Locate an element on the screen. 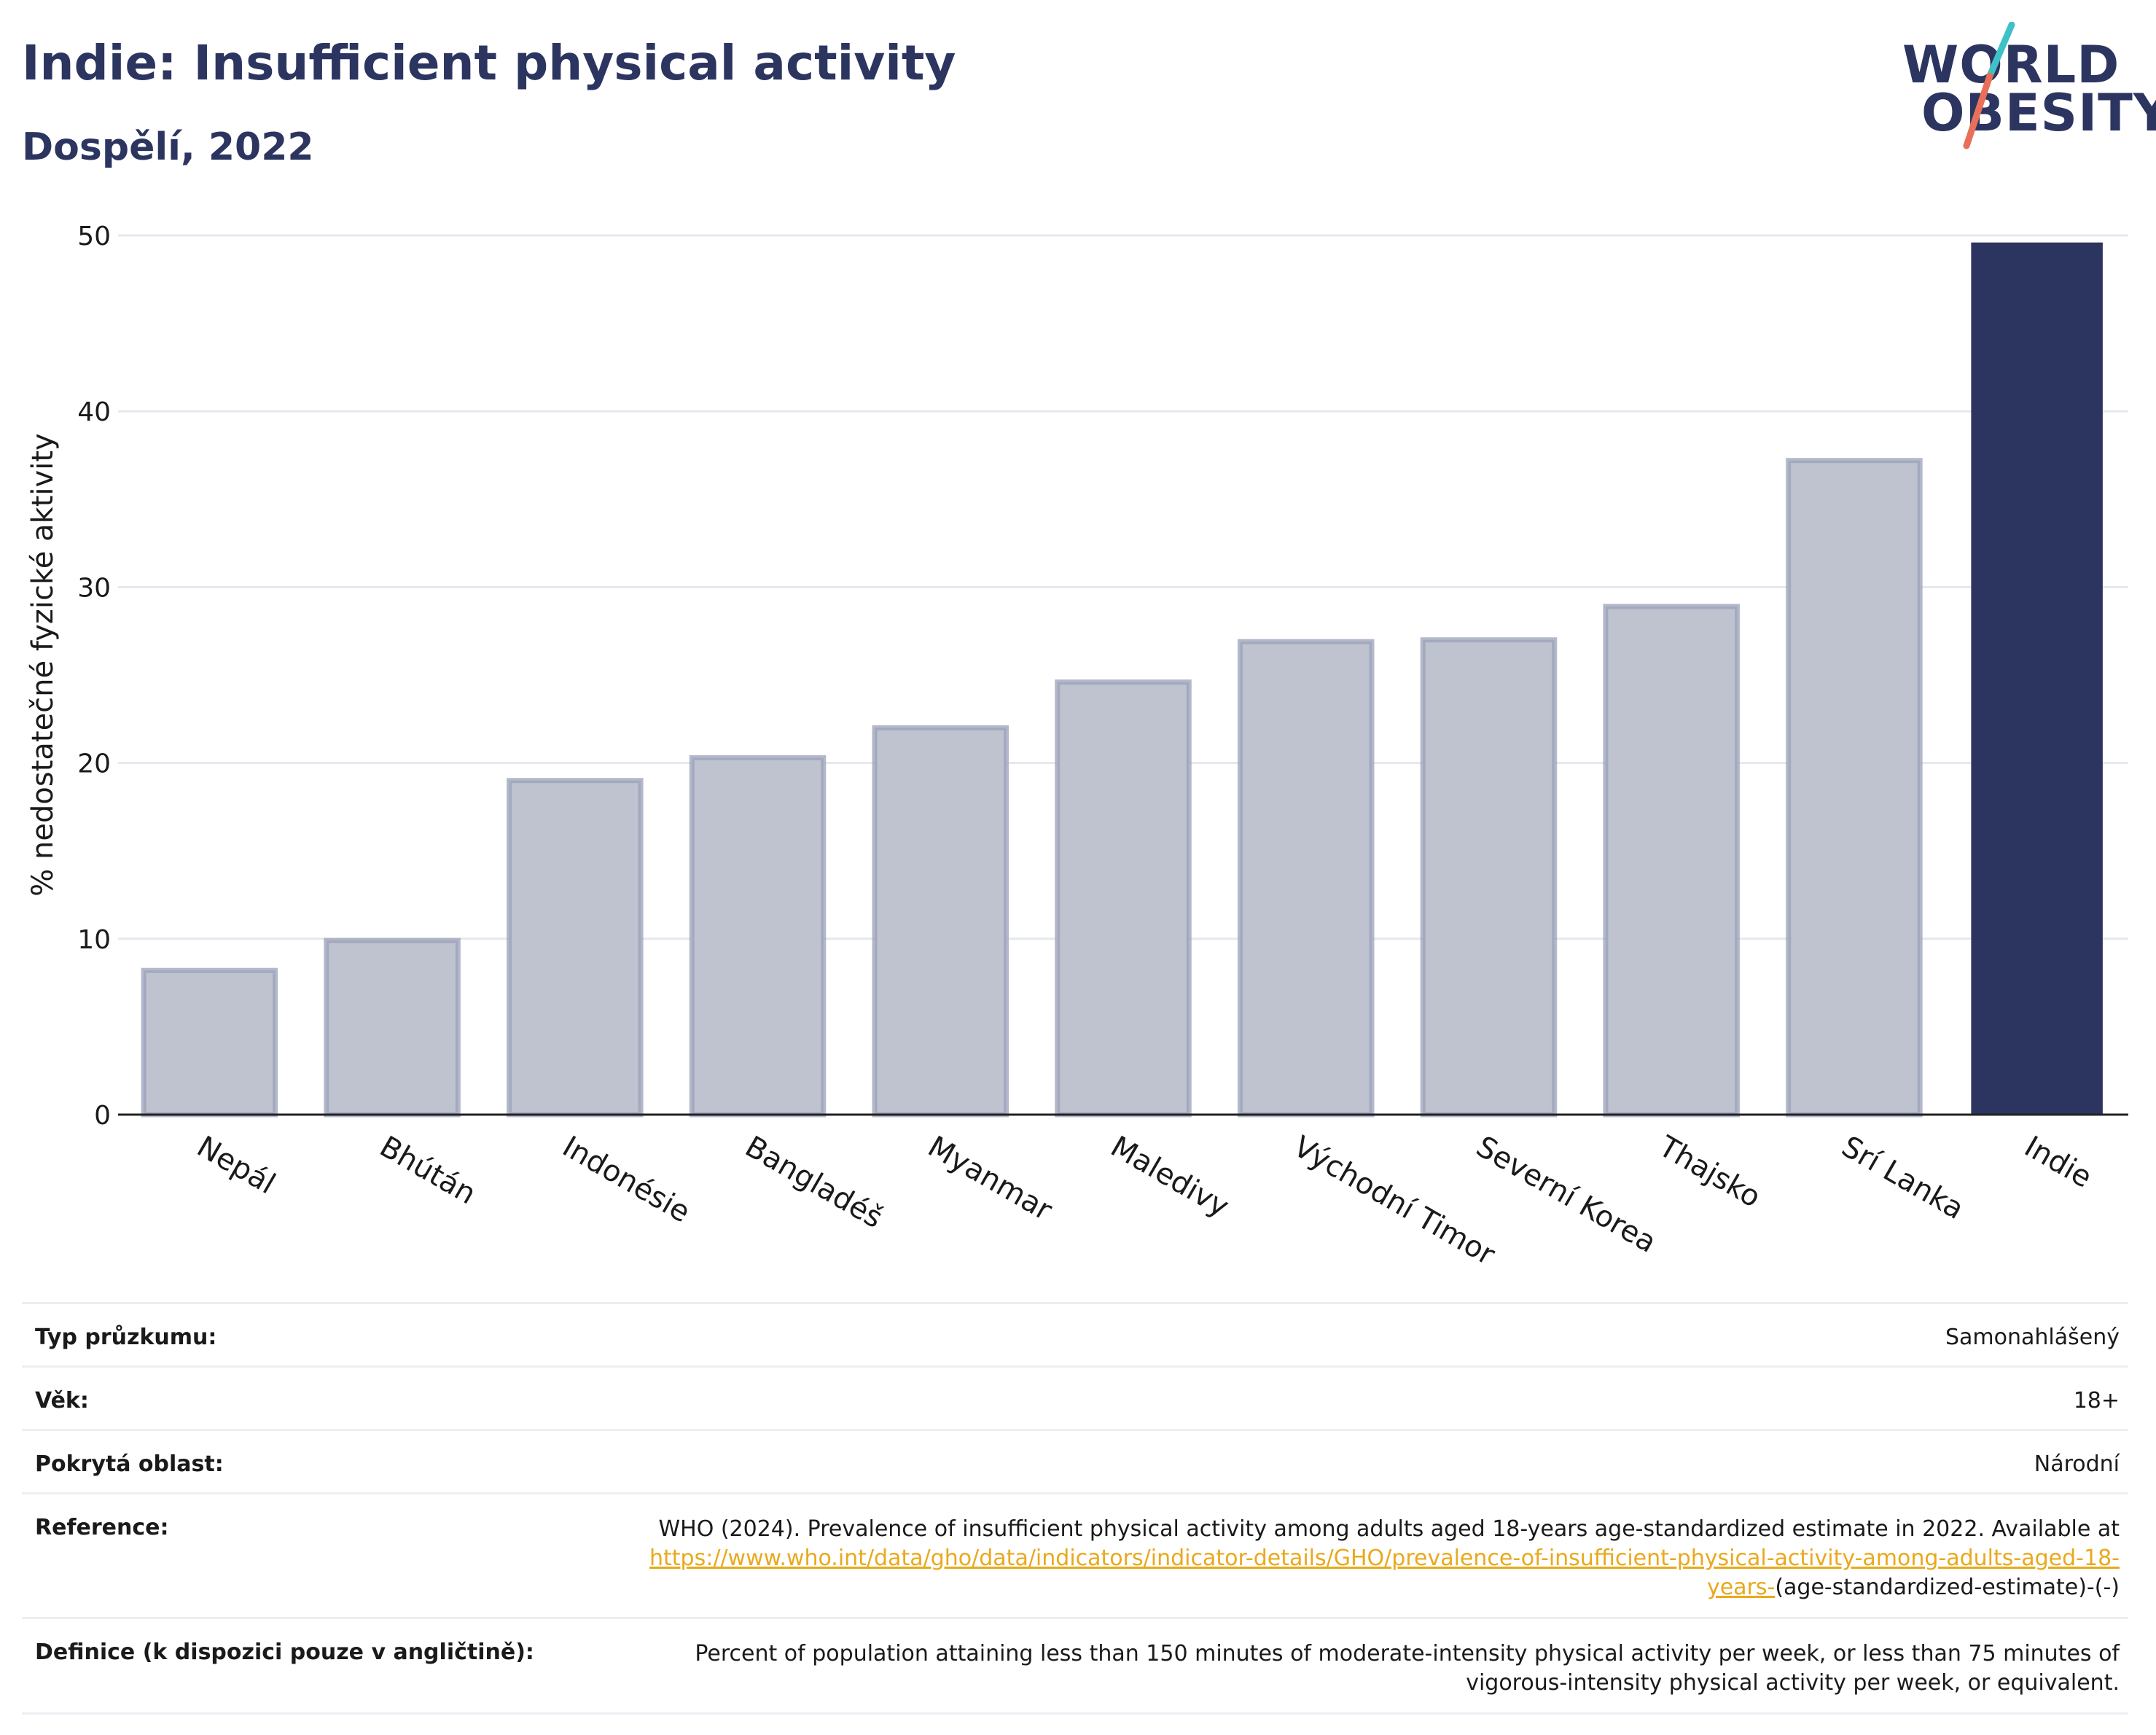 The width and height of the screenshot is (2156, 1735). chart-subtitle: Dospělí, 2022 is located at coordinates (168, 147).